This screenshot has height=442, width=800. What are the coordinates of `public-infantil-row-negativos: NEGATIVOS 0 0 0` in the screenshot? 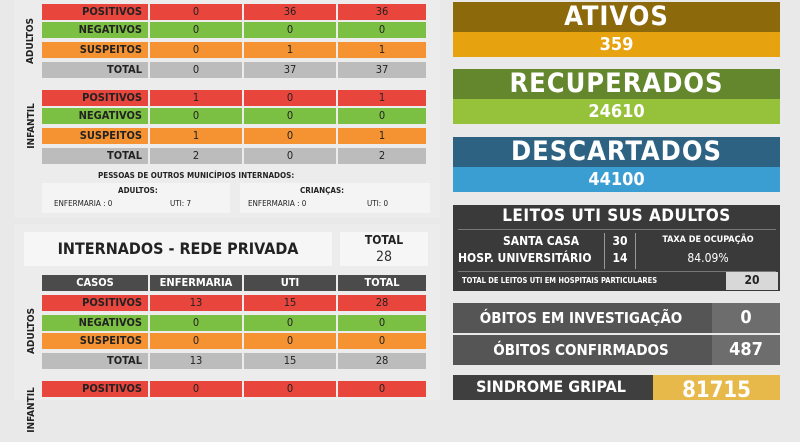 It's located at (234, 116).